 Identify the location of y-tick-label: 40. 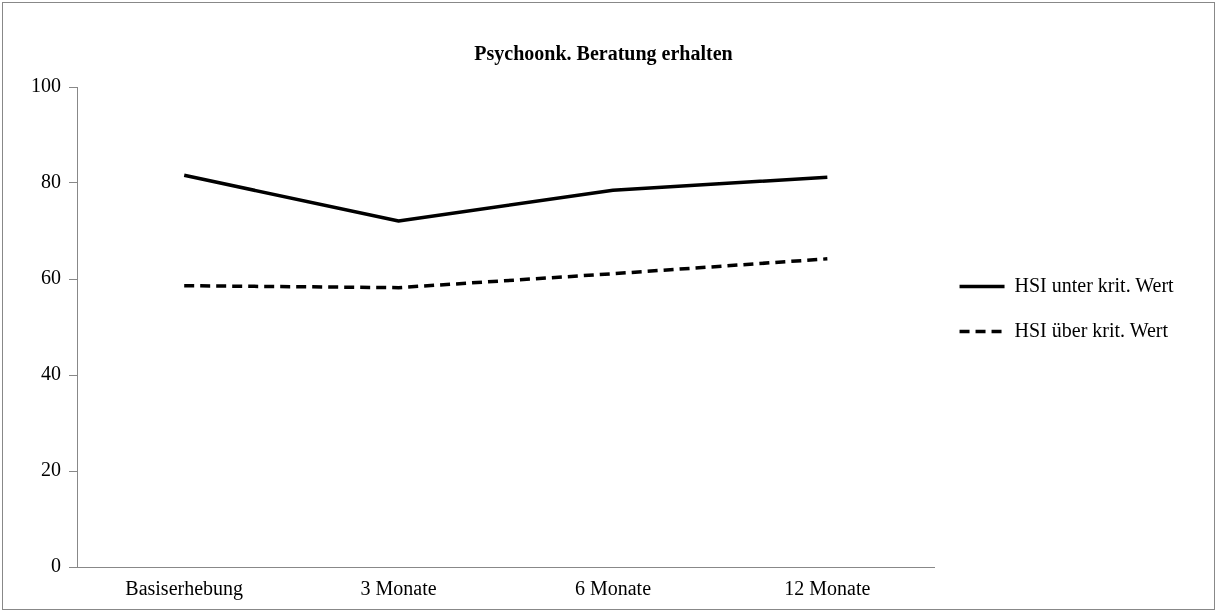
(51, 373).